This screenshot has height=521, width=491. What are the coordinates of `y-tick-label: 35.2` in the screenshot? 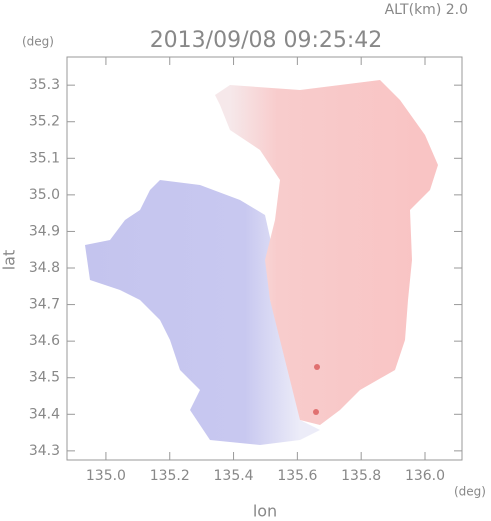 It's located at (44, 122).